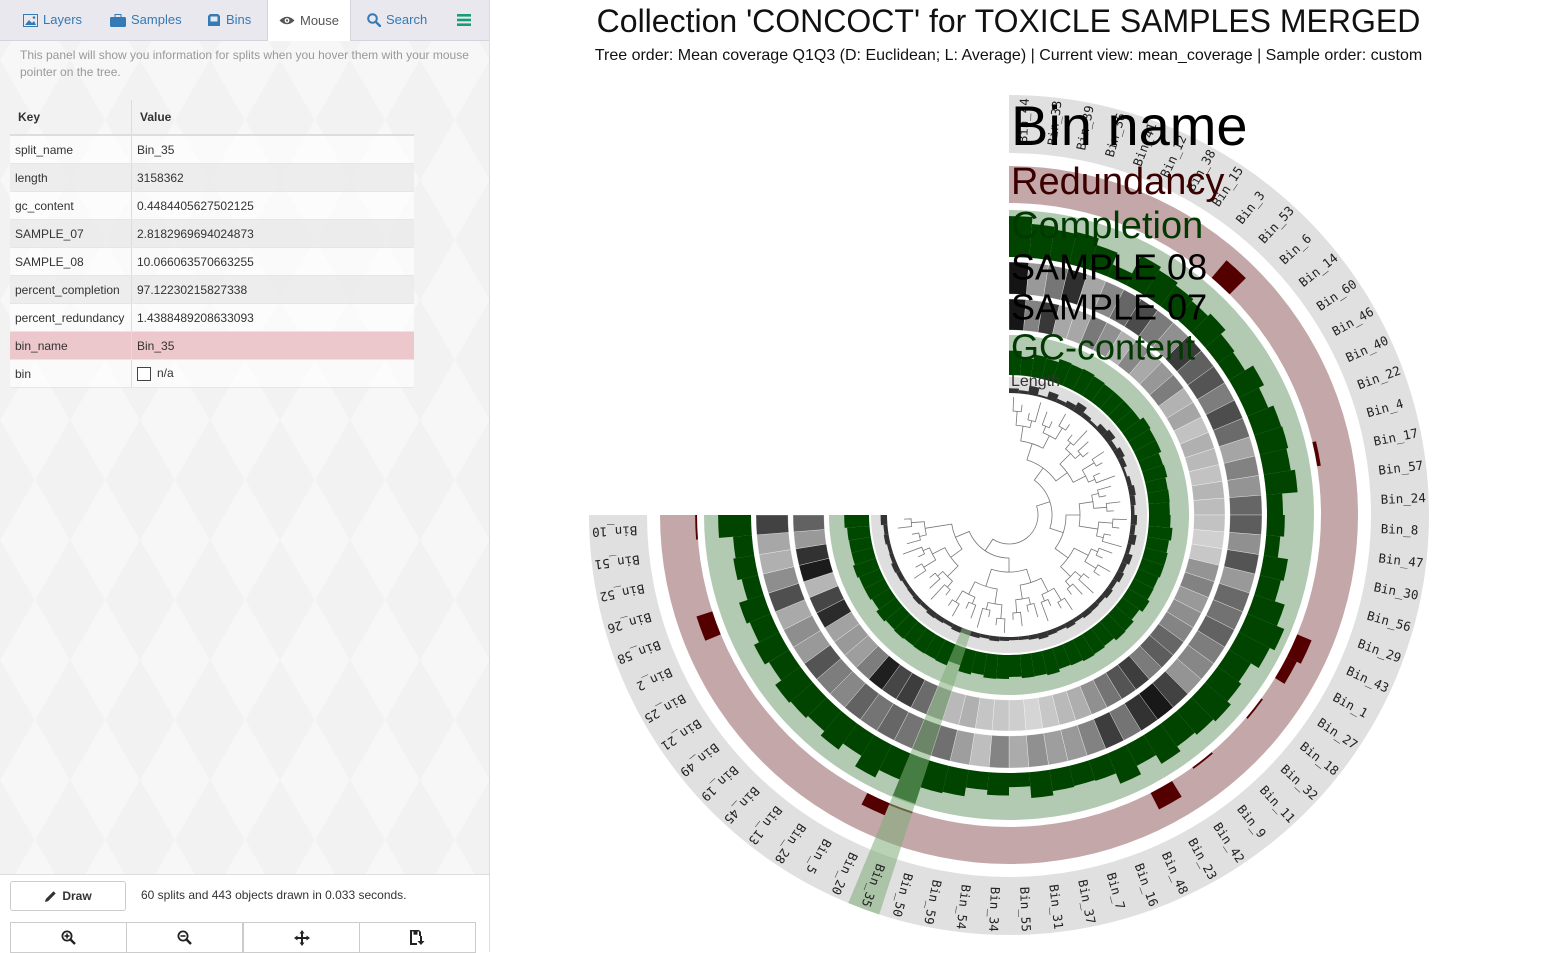  I want to click on briefcase-icon, so click(118, 20).